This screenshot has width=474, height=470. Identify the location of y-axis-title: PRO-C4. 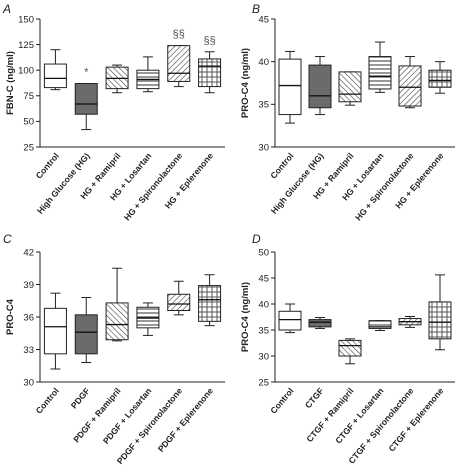
(10, 316).